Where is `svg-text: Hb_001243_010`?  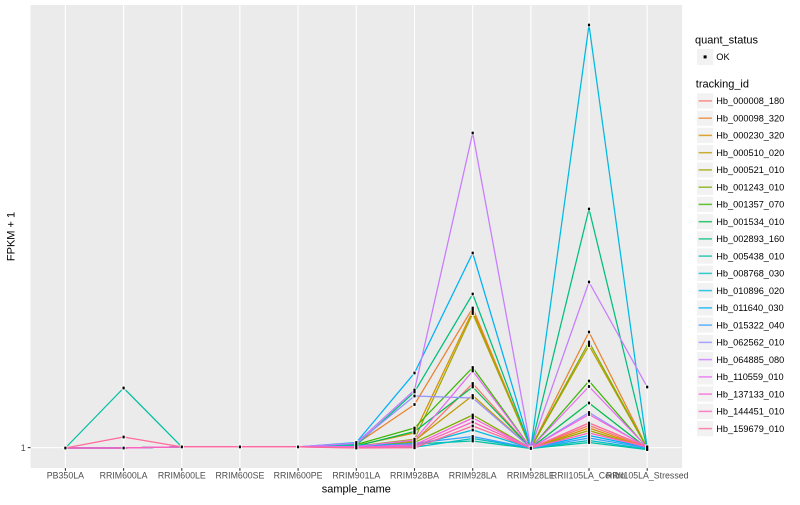 svg-text: Hb_001243_010 is located at coordinates (750, 188).